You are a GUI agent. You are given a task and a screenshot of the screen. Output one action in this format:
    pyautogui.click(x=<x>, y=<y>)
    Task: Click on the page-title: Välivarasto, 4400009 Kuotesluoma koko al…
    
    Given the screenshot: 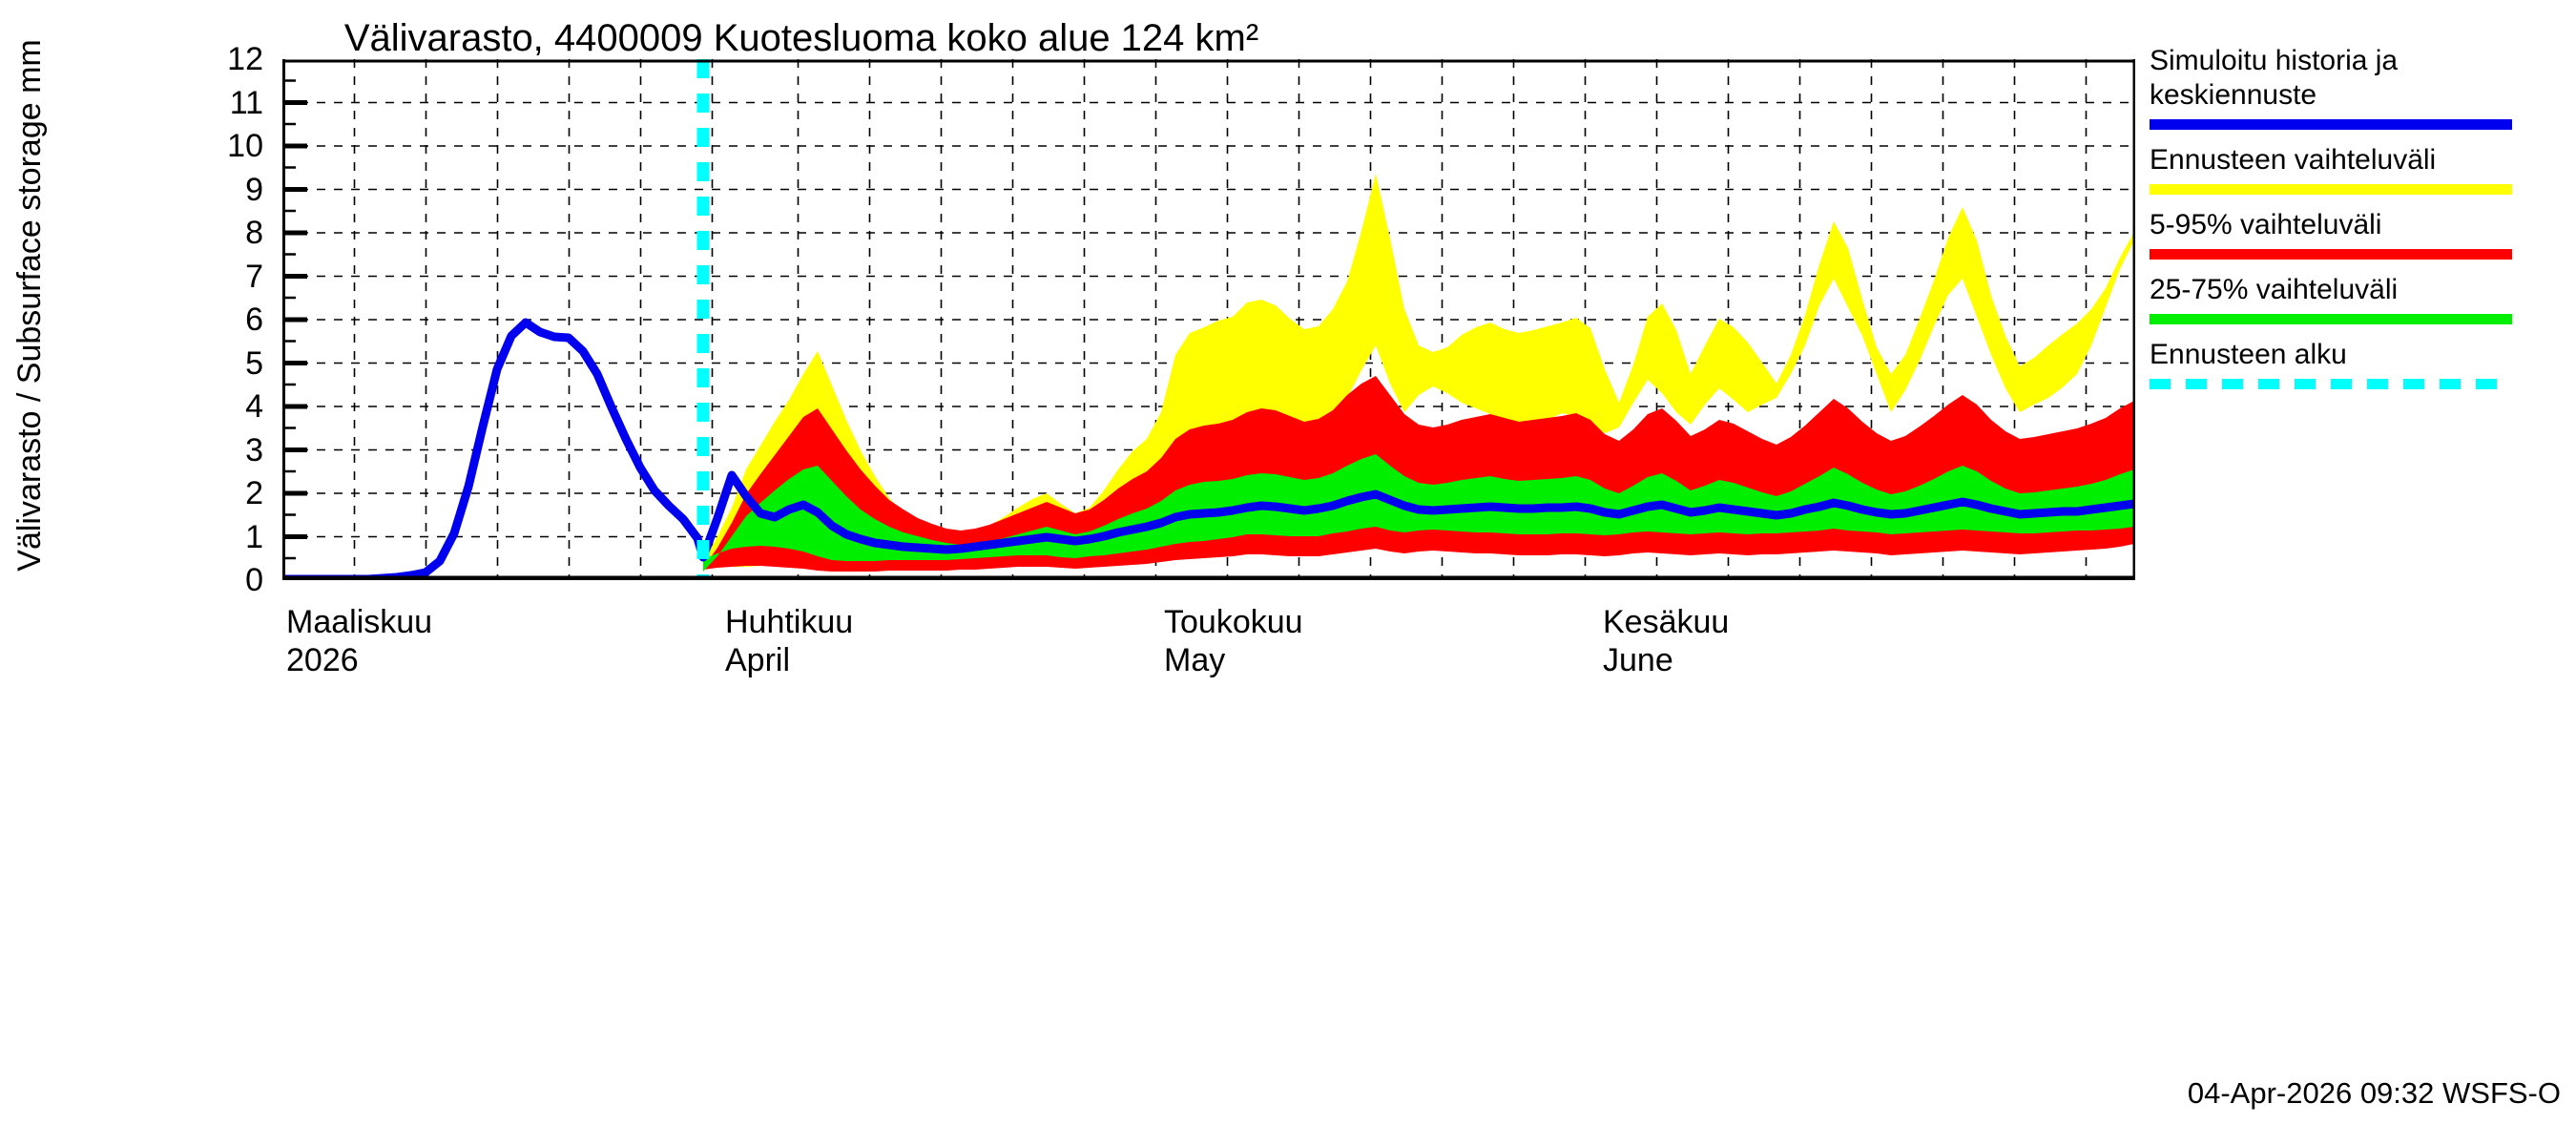 What is the action you would take?
    pyautogui.click(x=801, y=38)
    